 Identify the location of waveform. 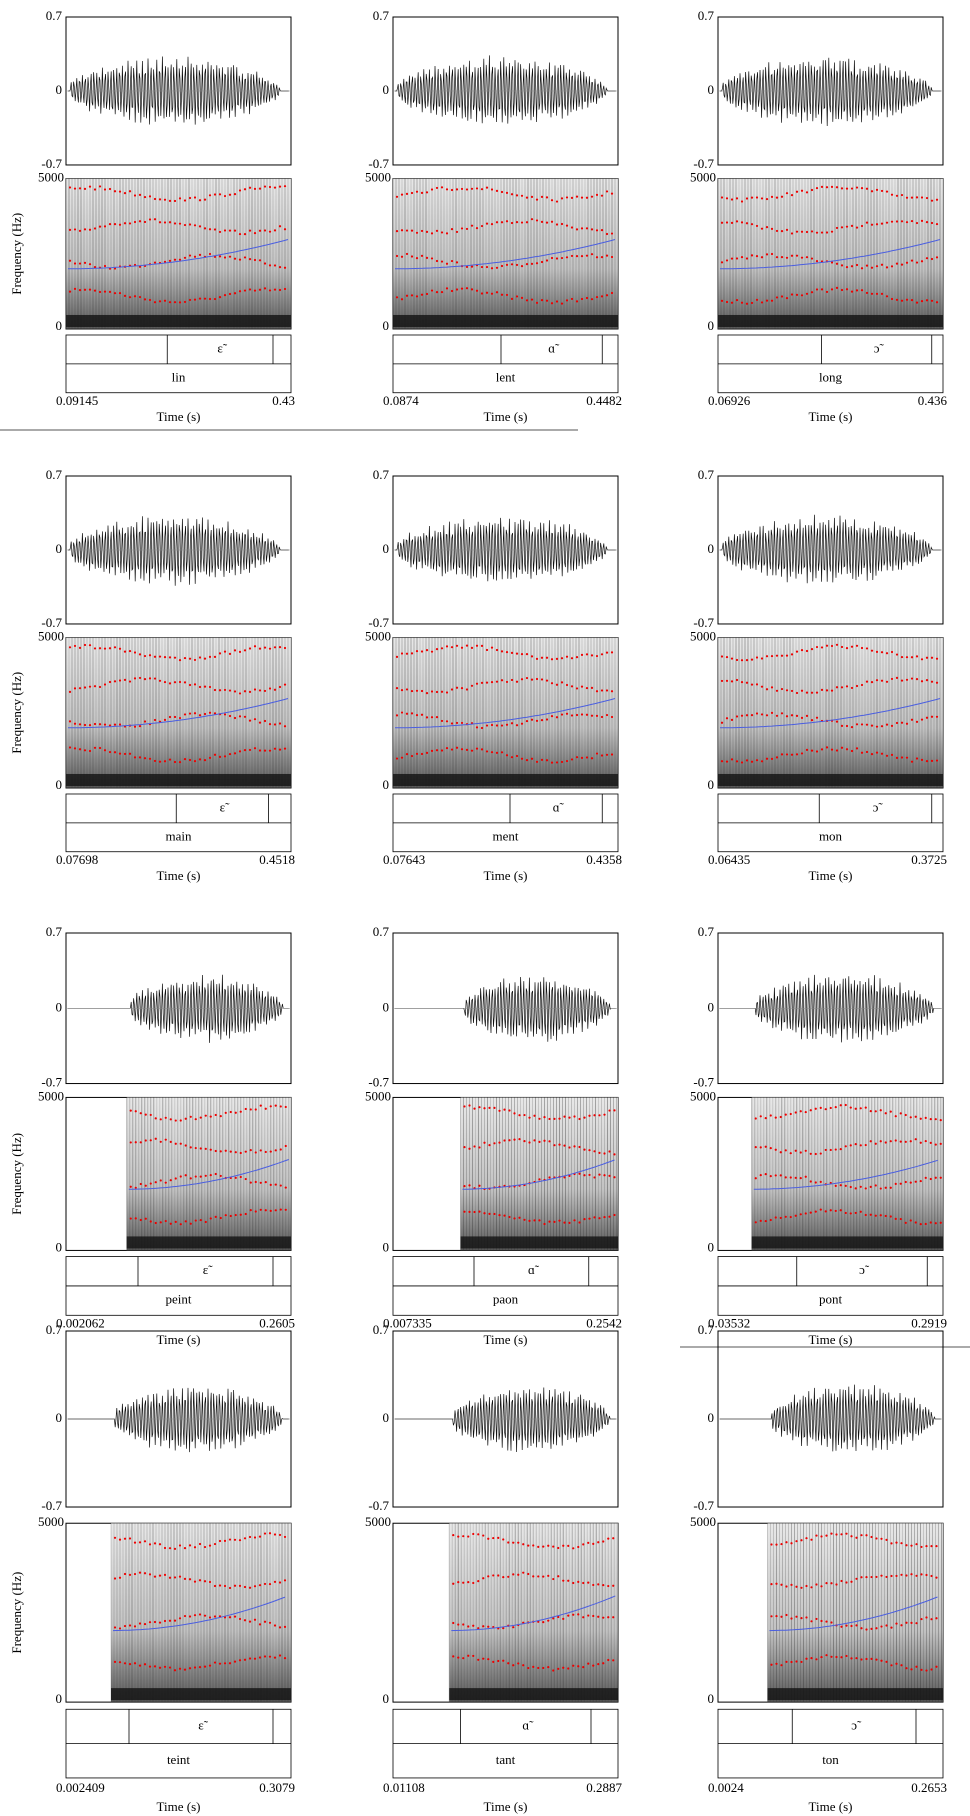
(505, 1009).